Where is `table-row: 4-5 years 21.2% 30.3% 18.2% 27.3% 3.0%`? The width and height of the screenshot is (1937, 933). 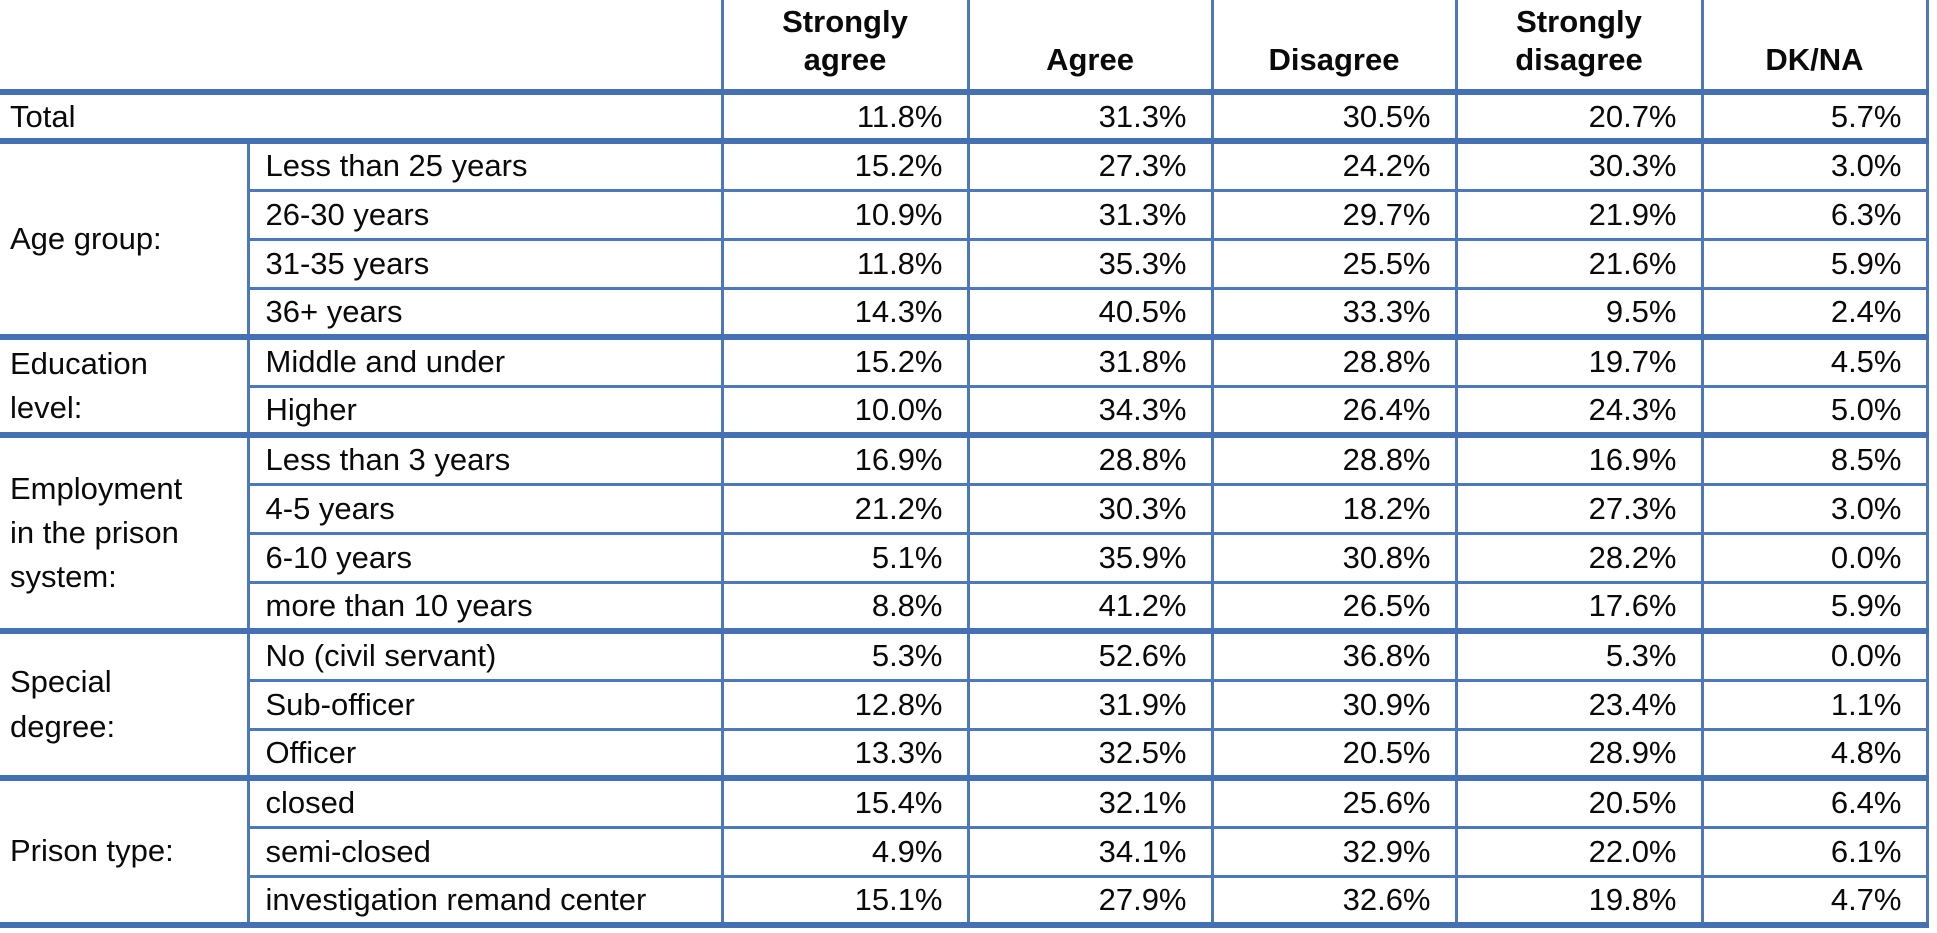
table-row: 4-5 years 21.2% 30.3% 18.2% 27.3% 3.0% is located at coordinates (964, 507).